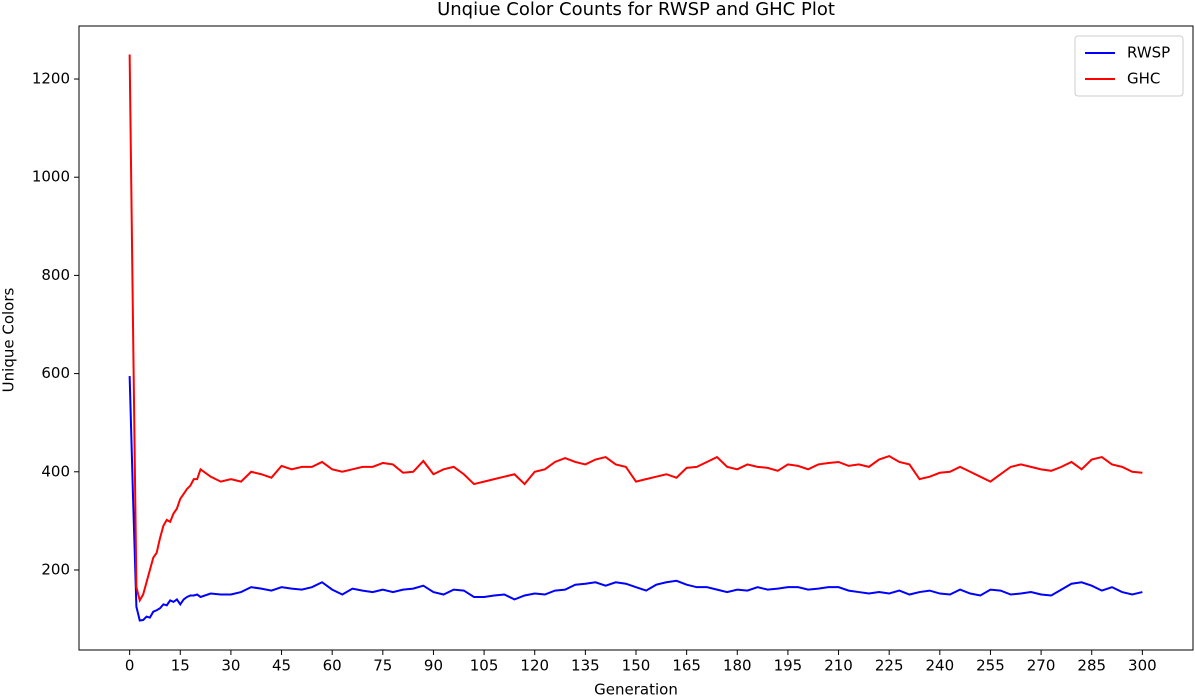  Describe the element at coordinates (585, 666) in the screenshot. I see `x-tick-label: 135` at that location.